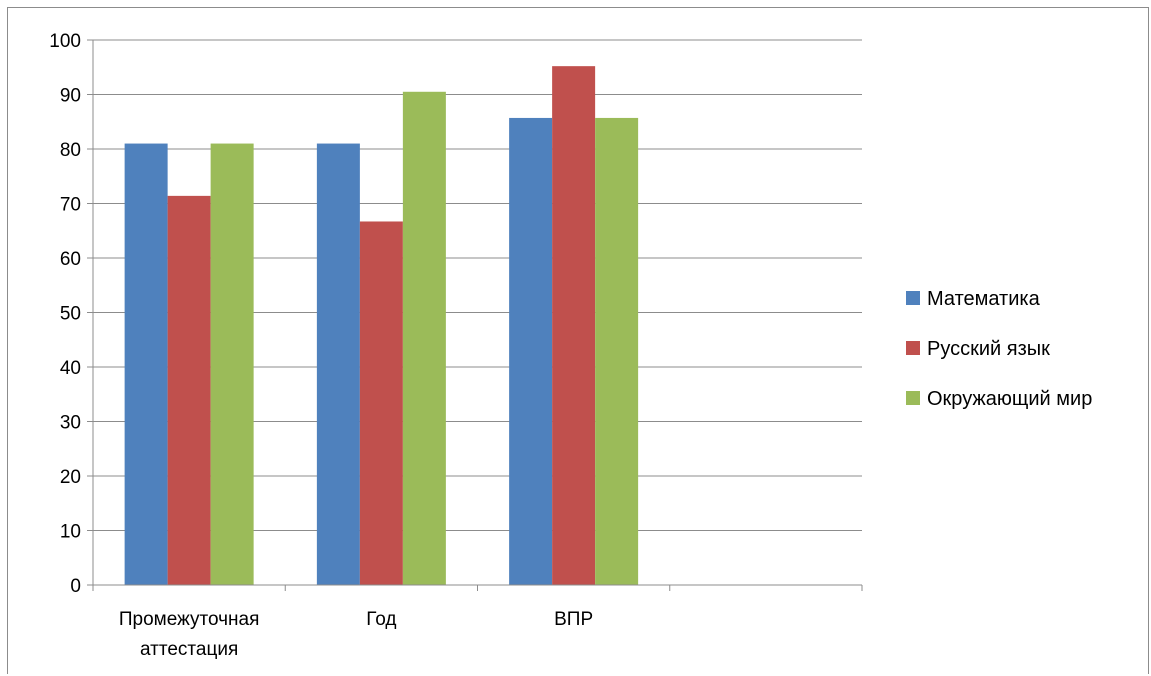 The width and height of the screenshot is (1151, 676). I want to click on y-tick-label: 100, so click(65, 41).